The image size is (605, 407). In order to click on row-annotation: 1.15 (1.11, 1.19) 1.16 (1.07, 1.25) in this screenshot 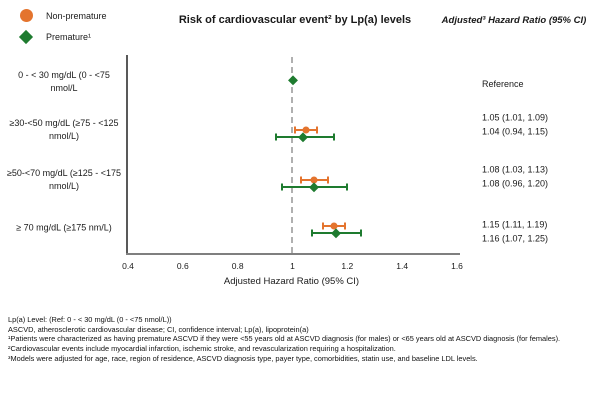, I will do `click(542, 231)`.